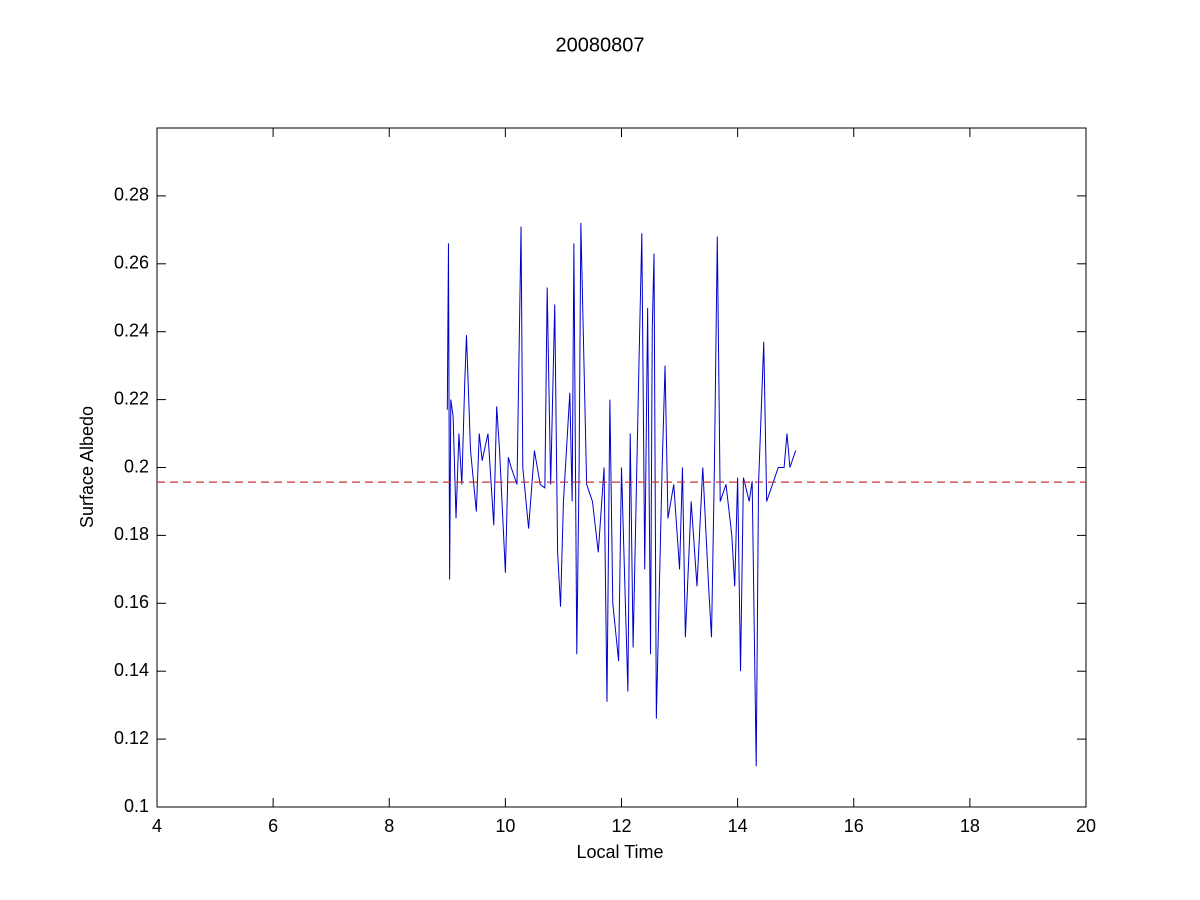 This screenshot has height=900, width=1200. What do you see at coordinates (87, 467) in the screenshot?
I see `y-axis-label: Surface Albedo` at bounding box center [87, 467].